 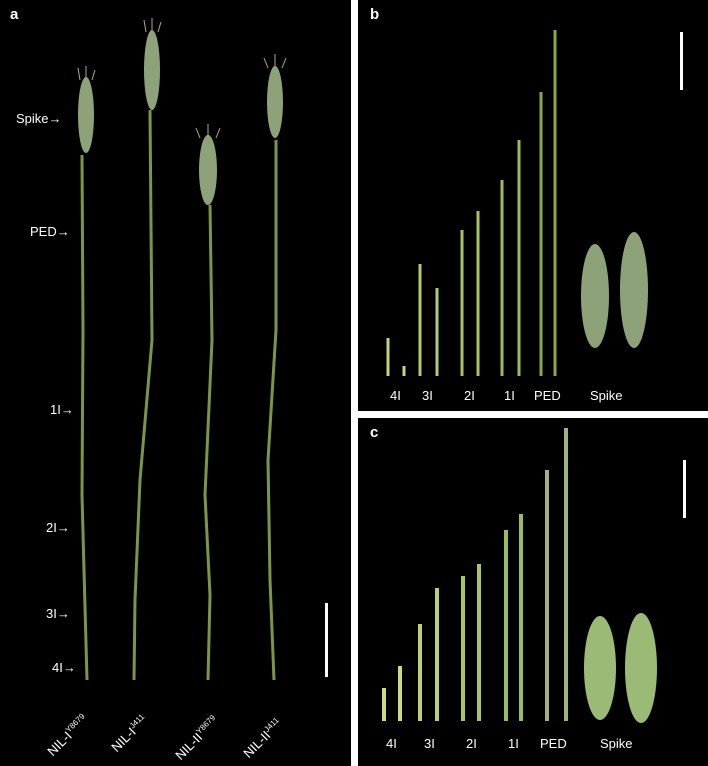 I want to click on marker-4i: 4I→, so click(x=64, y=667).